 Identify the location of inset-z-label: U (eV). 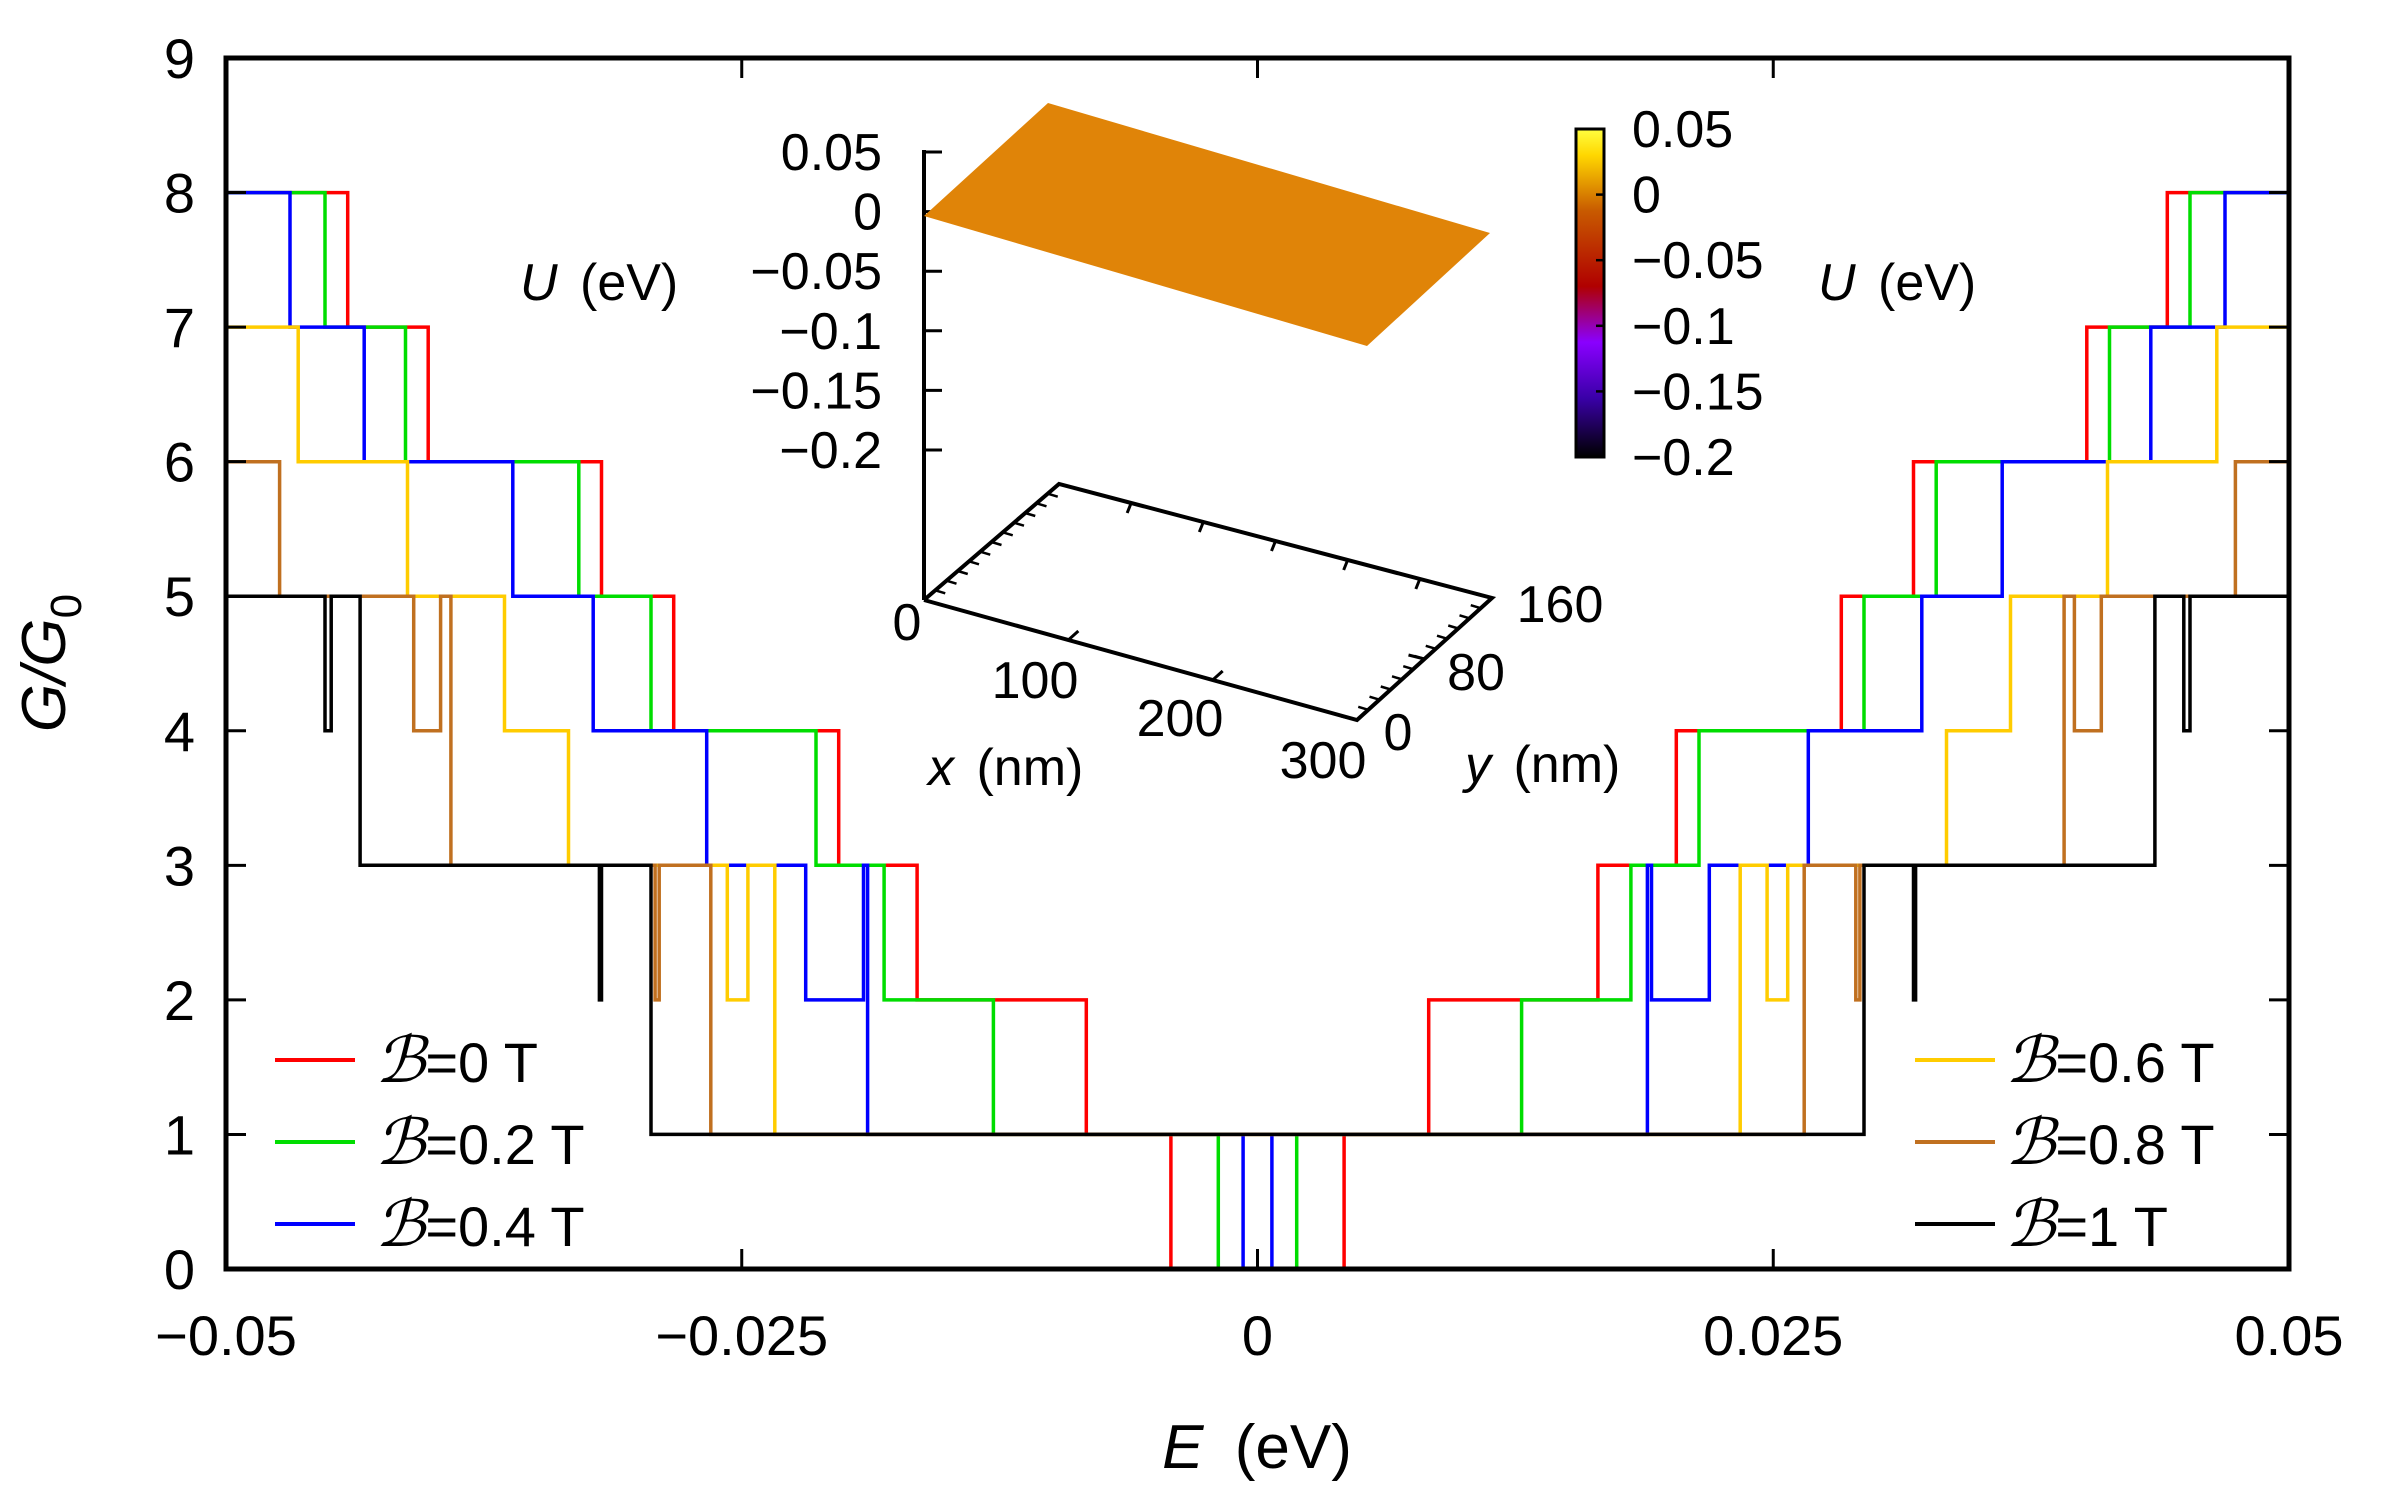
(599, 283).